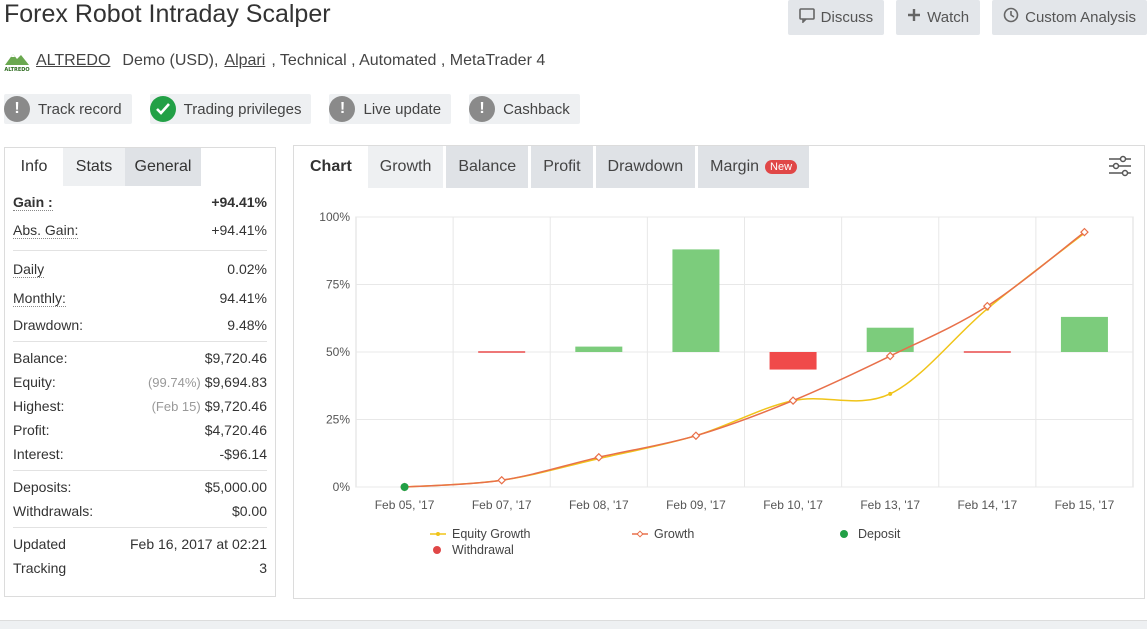 The width and height of the screenshot is (1147, 629). Describe the element at coordinates (562, 167) in the screenshot. I see `tab-profit: Profit` at that location.